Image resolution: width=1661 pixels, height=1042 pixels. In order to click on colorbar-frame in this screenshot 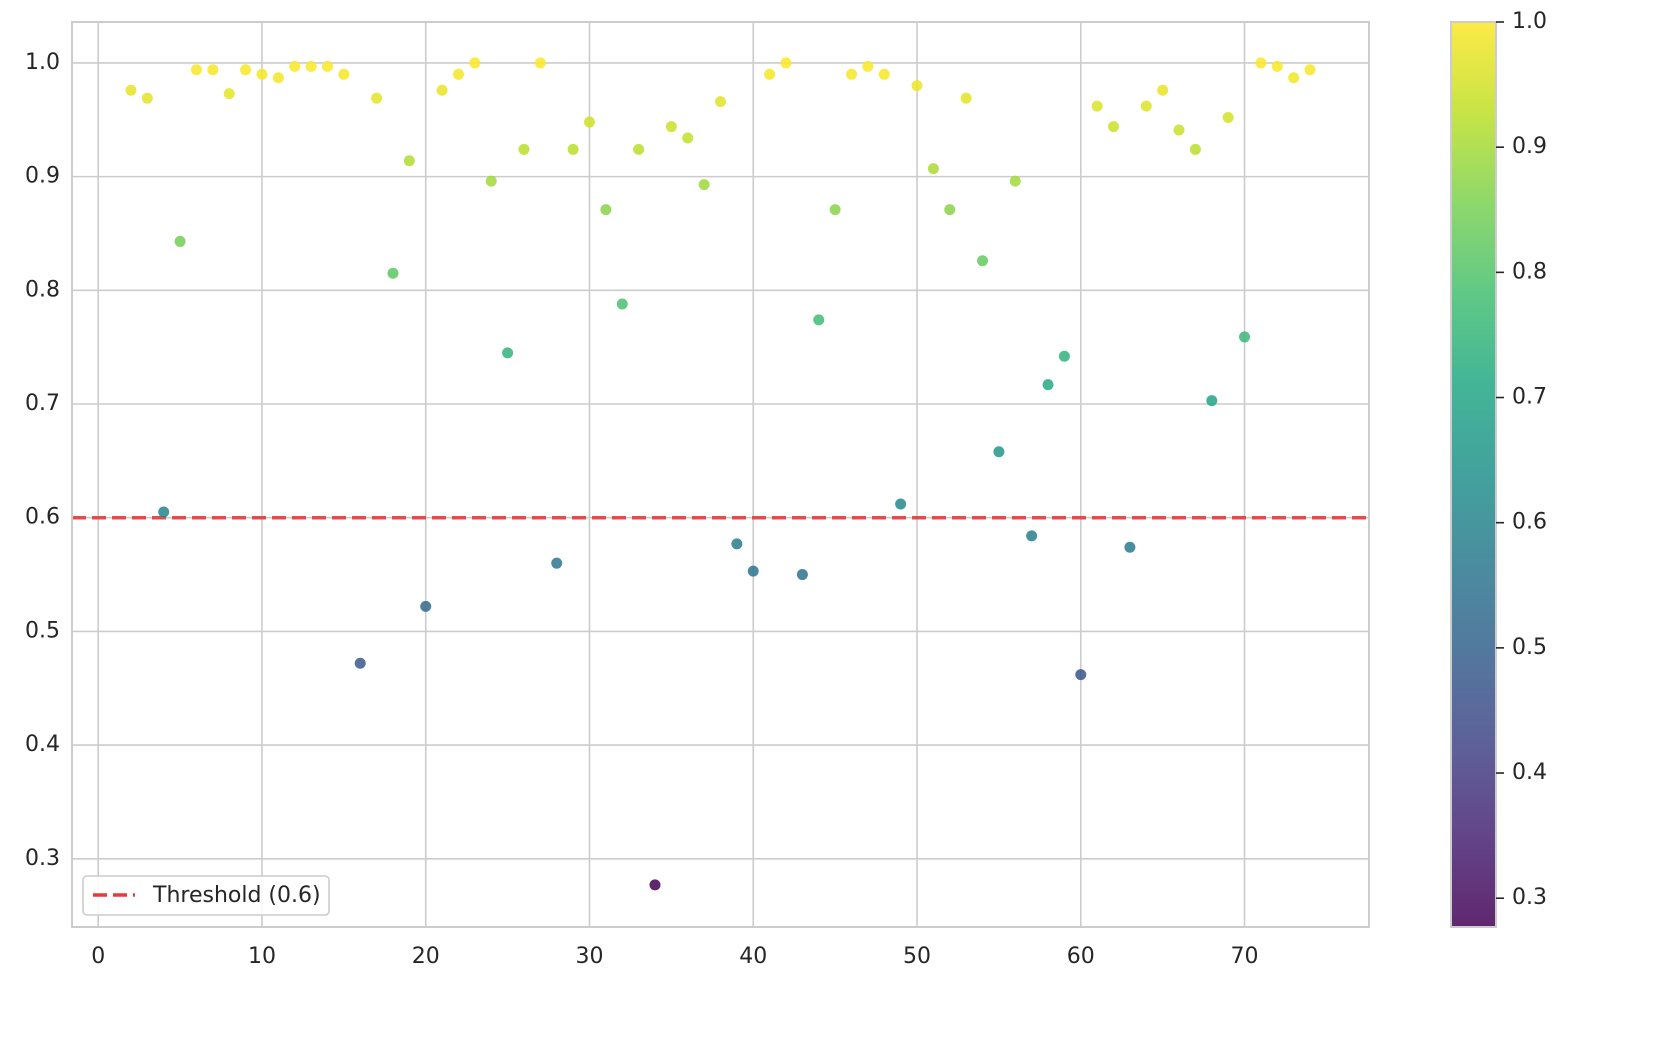, I will do `click(1473, 474)`.